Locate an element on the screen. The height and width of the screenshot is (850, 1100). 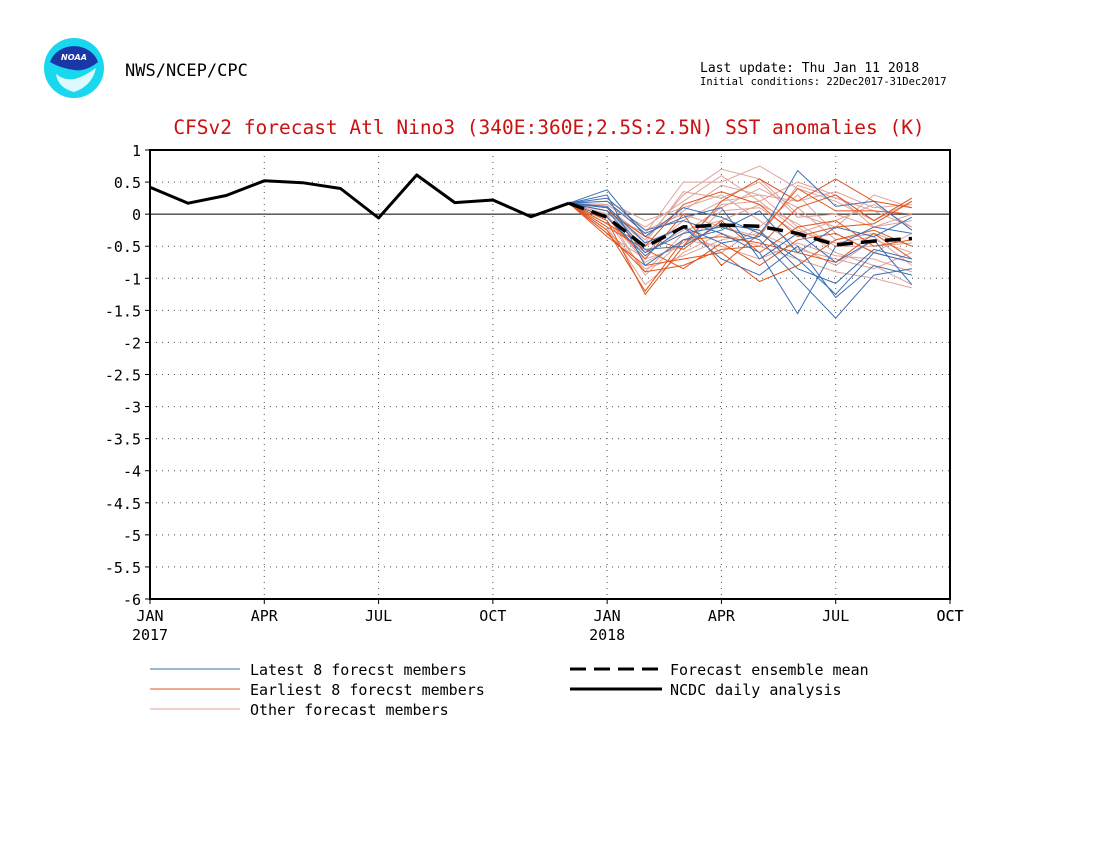
logo-bird-shape is located at coordinates (74, 58).